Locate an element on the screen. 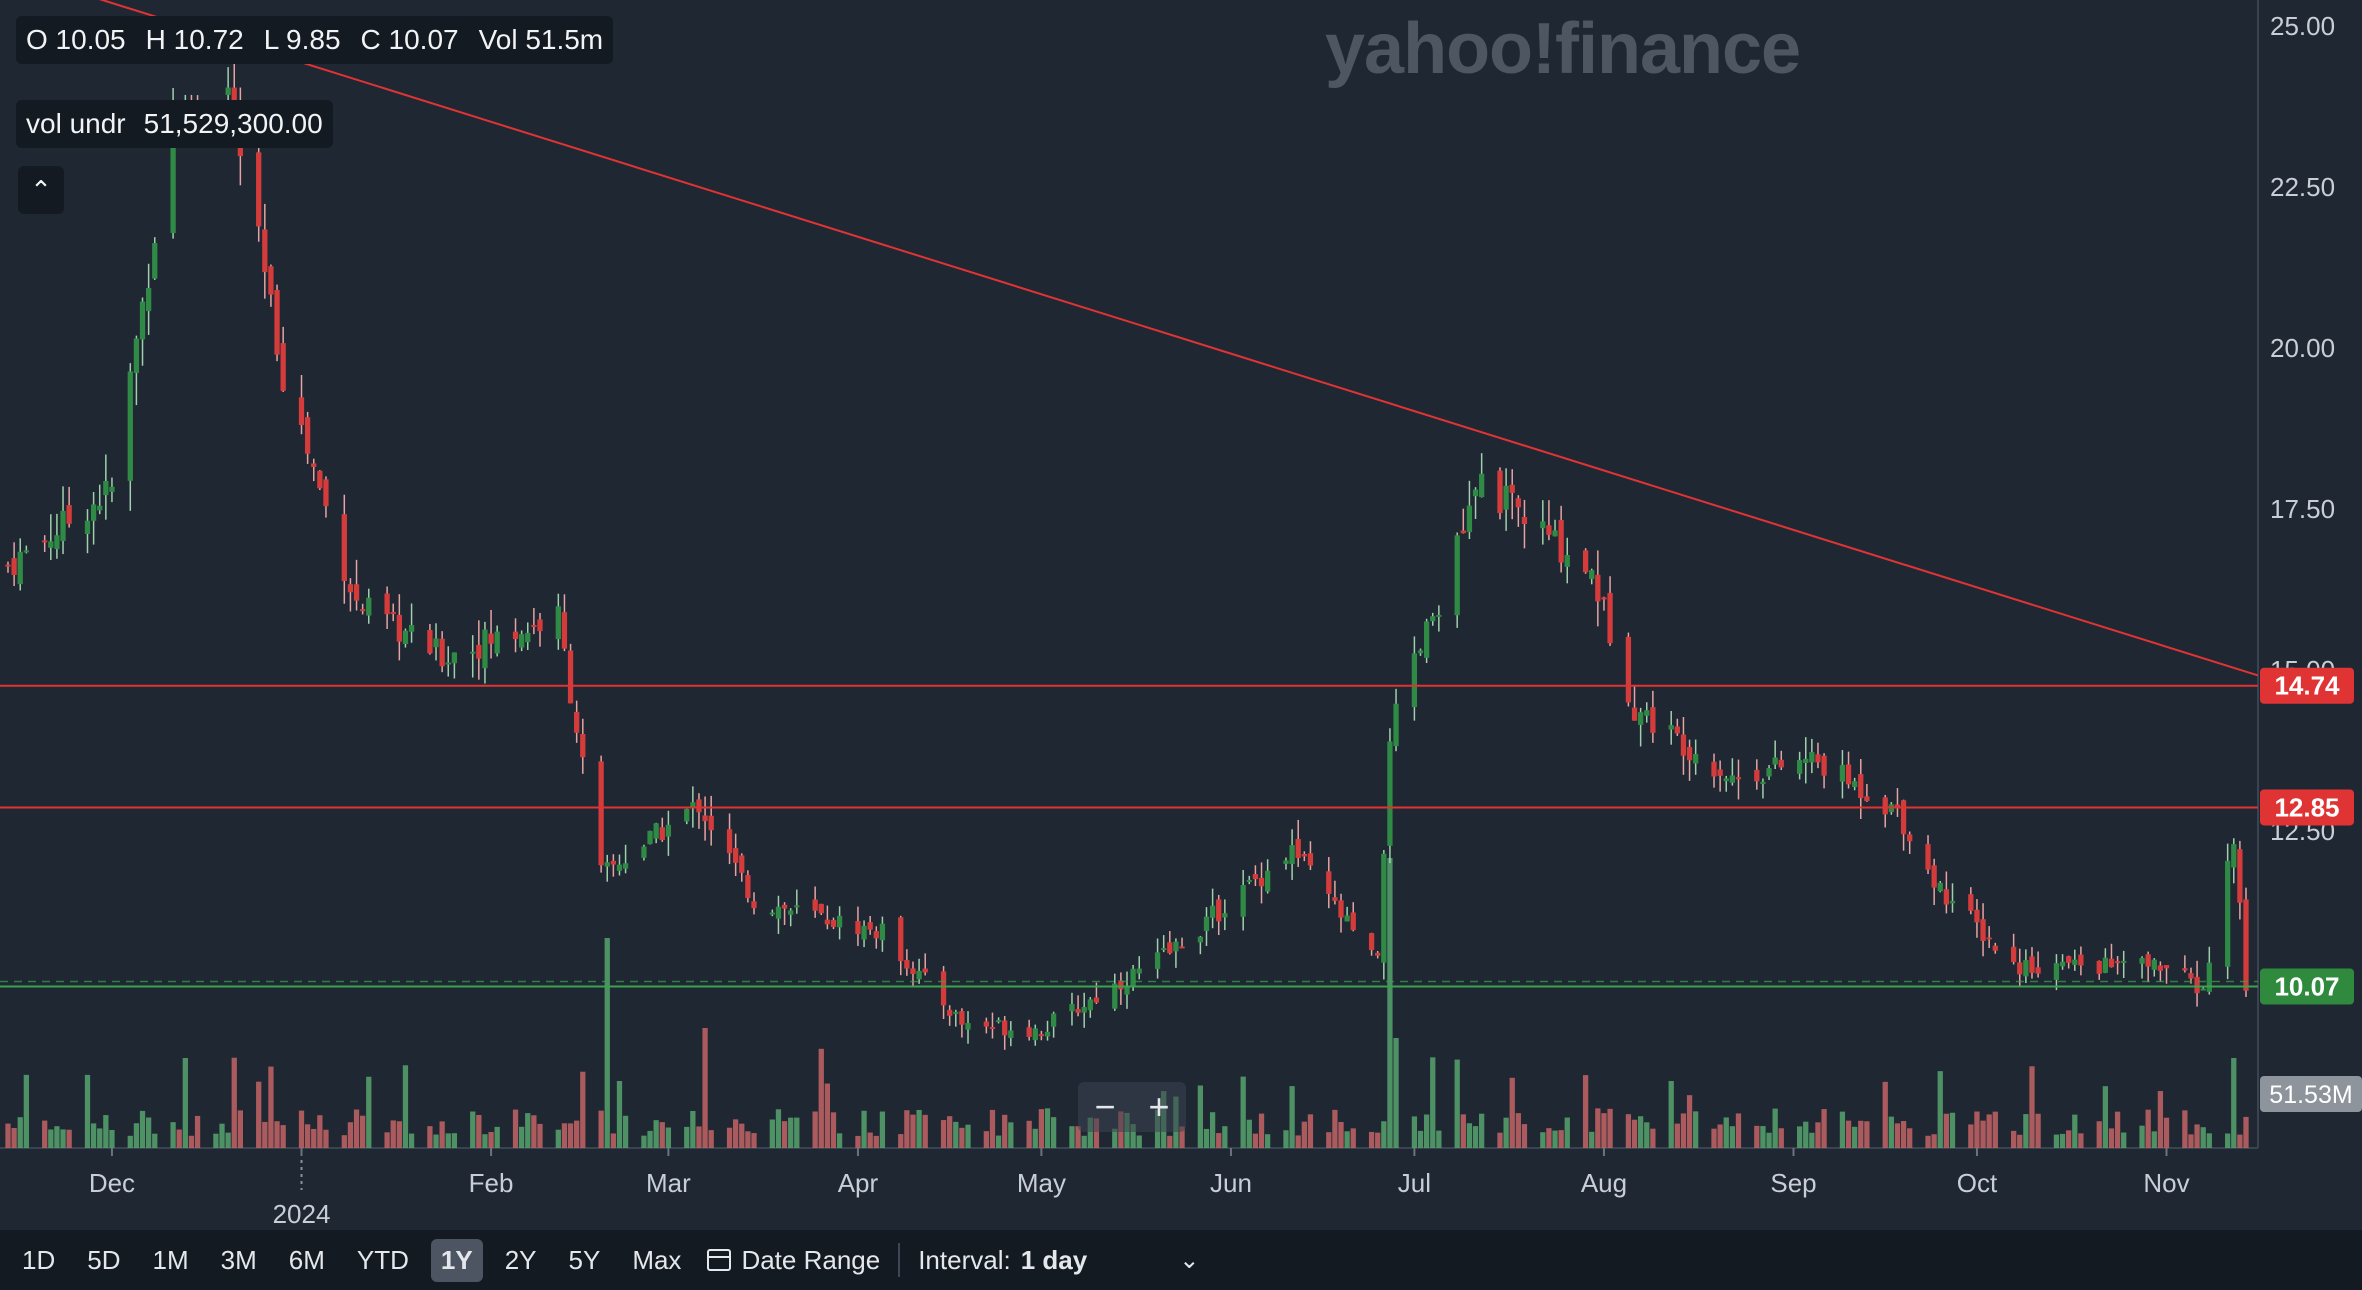  interval-selector: Interval: 1 day ⌄ is located at coordinates (1058, 1260).